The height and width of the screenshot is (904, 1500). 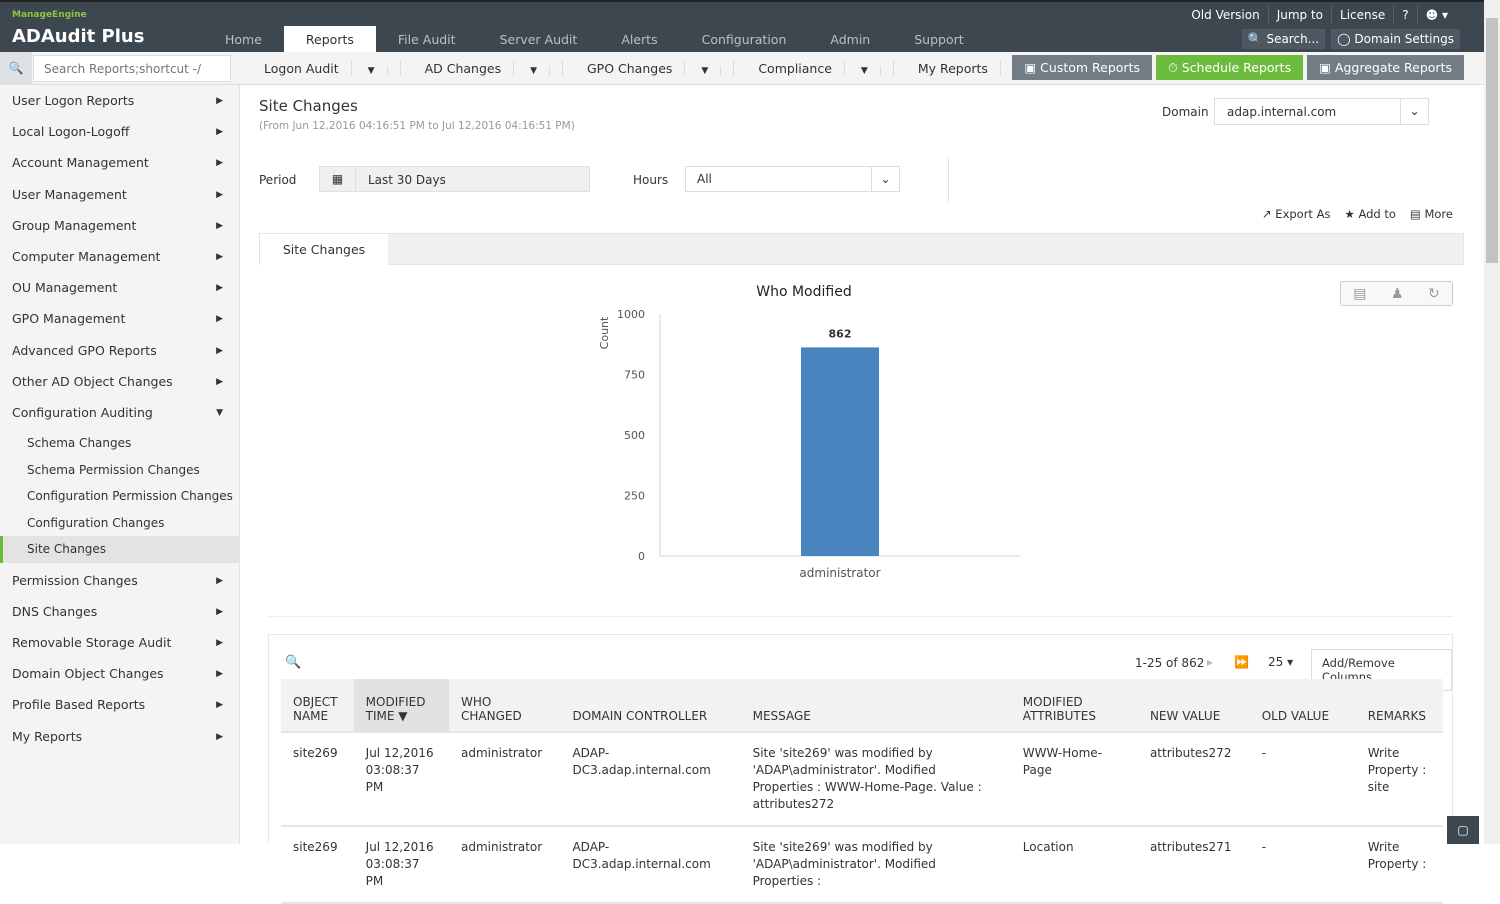 What do you see at coordinates (1385, 67) in the screenshot?
I see `aggregate-reports-button: ▣ Aggregate Reports` at bounding box center [1385, 67].